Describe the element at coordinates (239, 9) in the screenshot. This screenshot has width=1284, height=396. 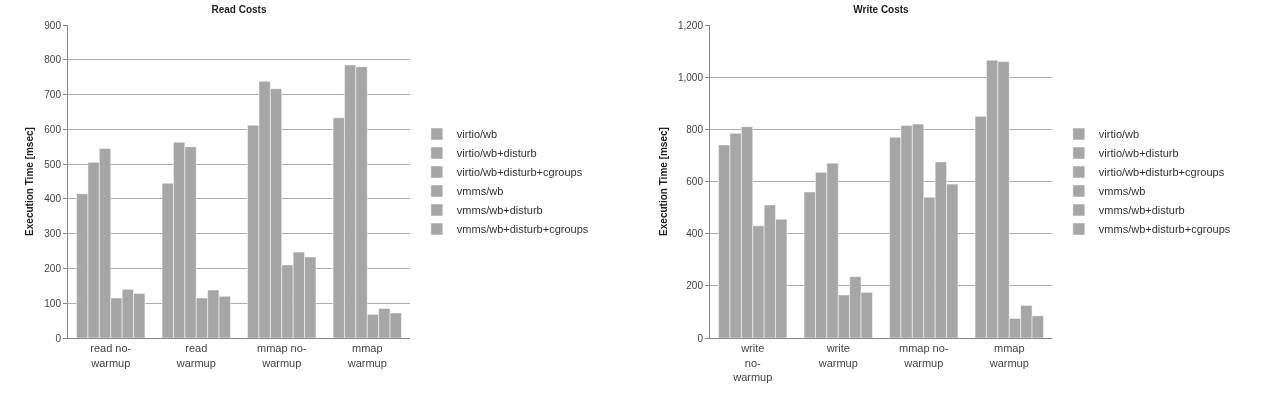
I see `chart-title: Read Costs` at that location.